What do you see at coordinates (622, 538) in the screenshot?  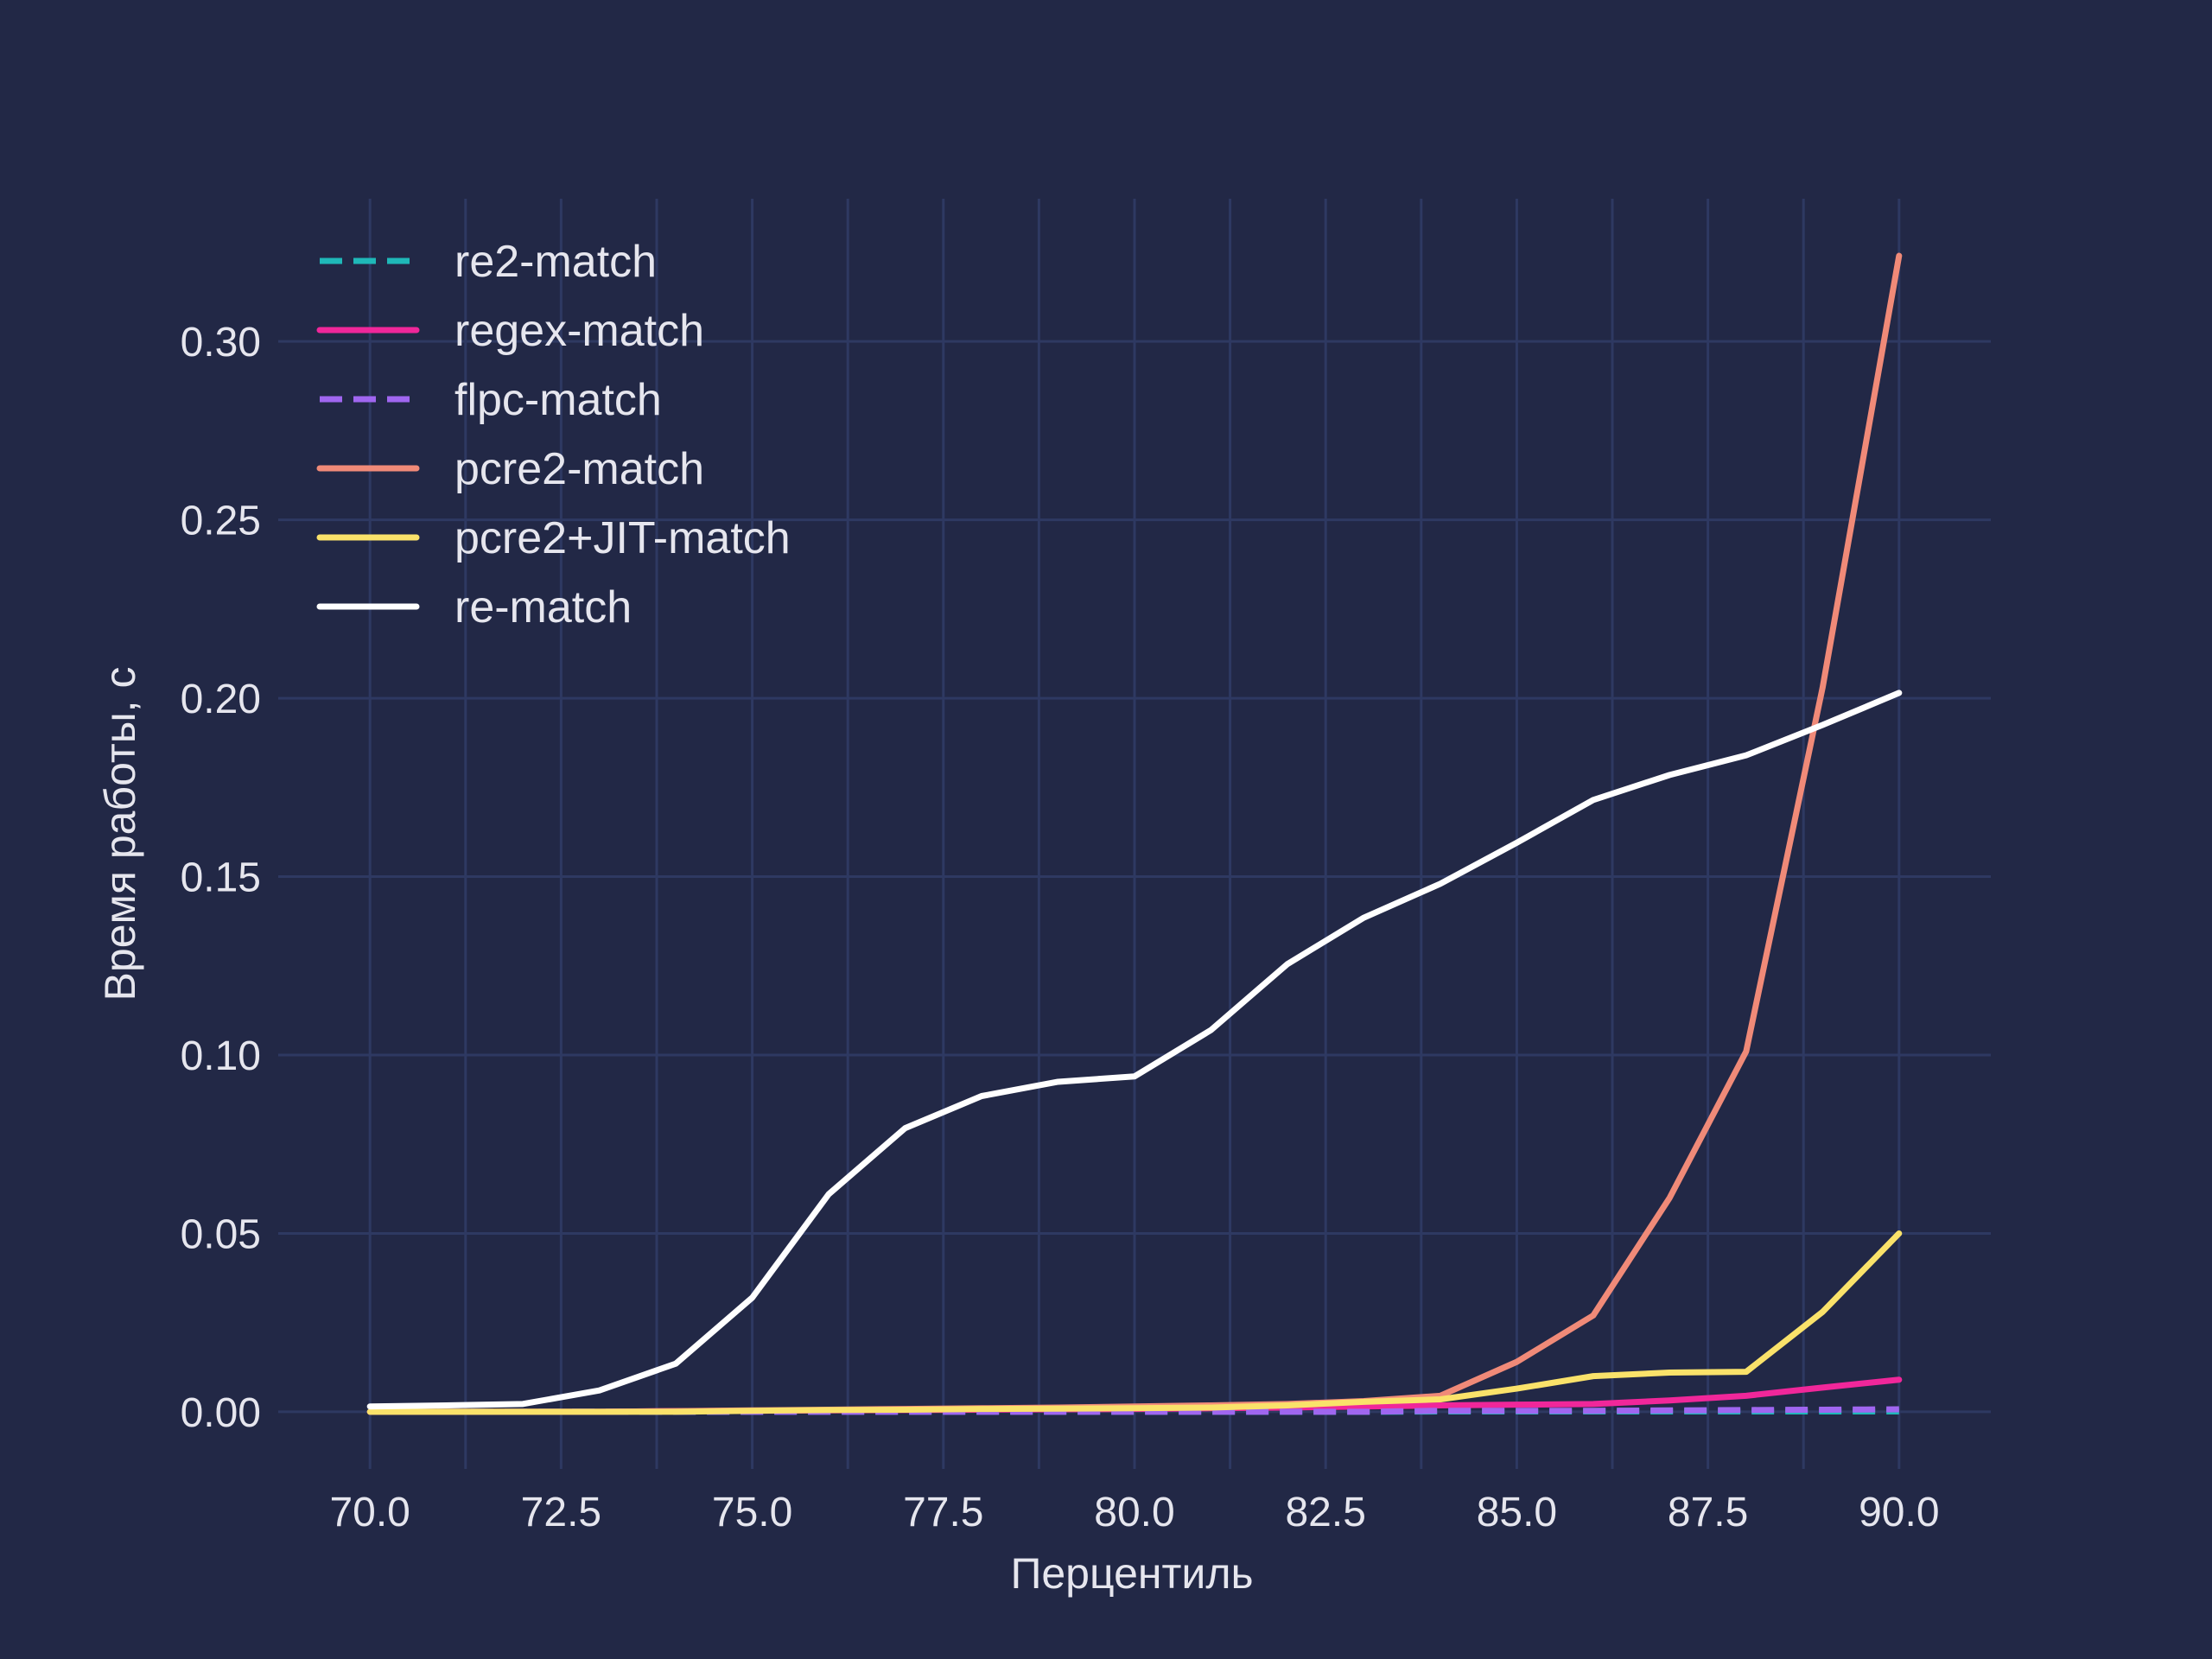 I see `legend-label: pcre2+JIT-match` at bounding box center [622, 538].